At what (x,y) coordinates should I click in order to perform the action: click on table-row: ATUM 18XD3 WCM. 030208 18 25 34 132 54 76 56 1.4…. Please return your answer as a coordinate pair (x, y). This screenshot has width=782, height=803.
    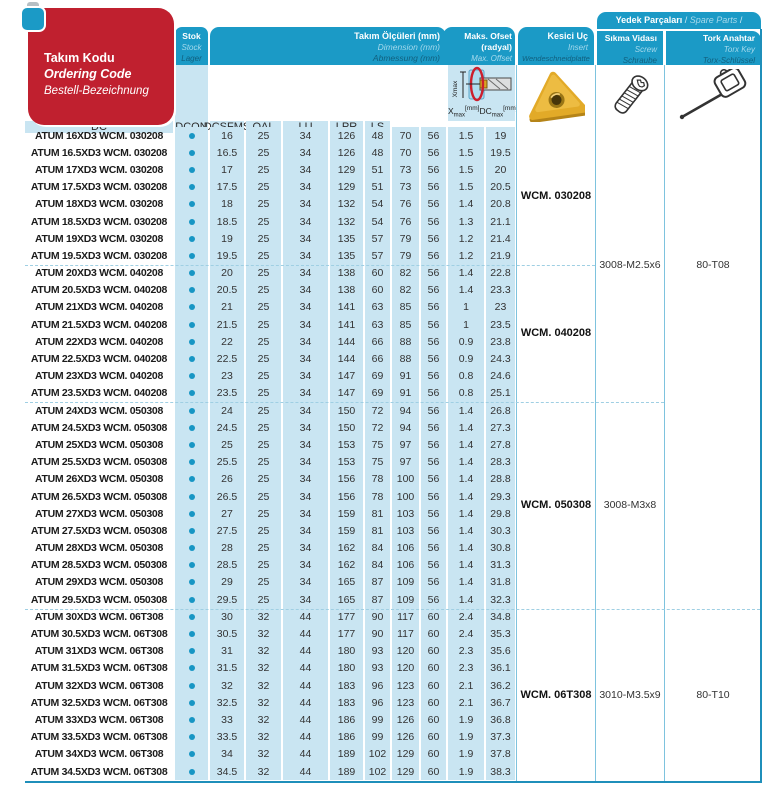
    Looking at the image, I should click on (270, 204).